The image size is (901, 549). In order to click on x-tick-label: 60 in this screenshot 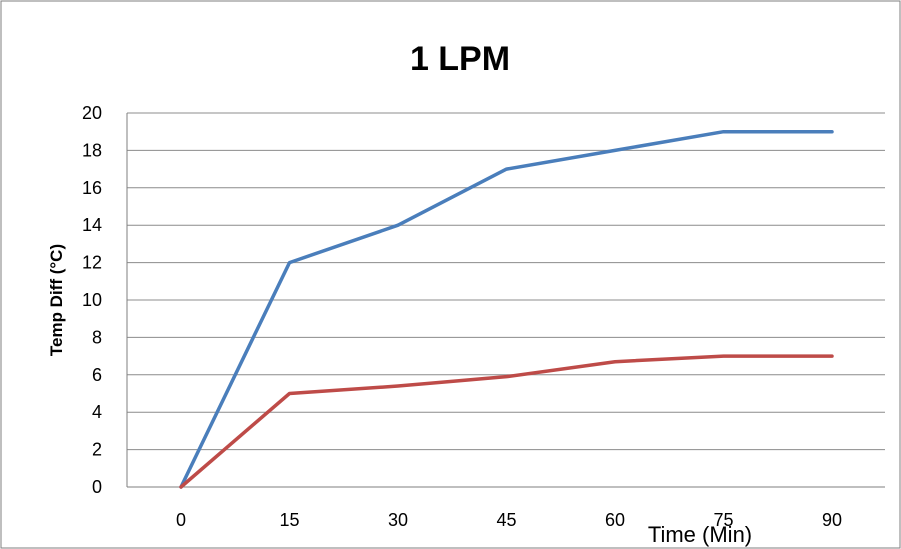, I will do `click(615, 520)`.